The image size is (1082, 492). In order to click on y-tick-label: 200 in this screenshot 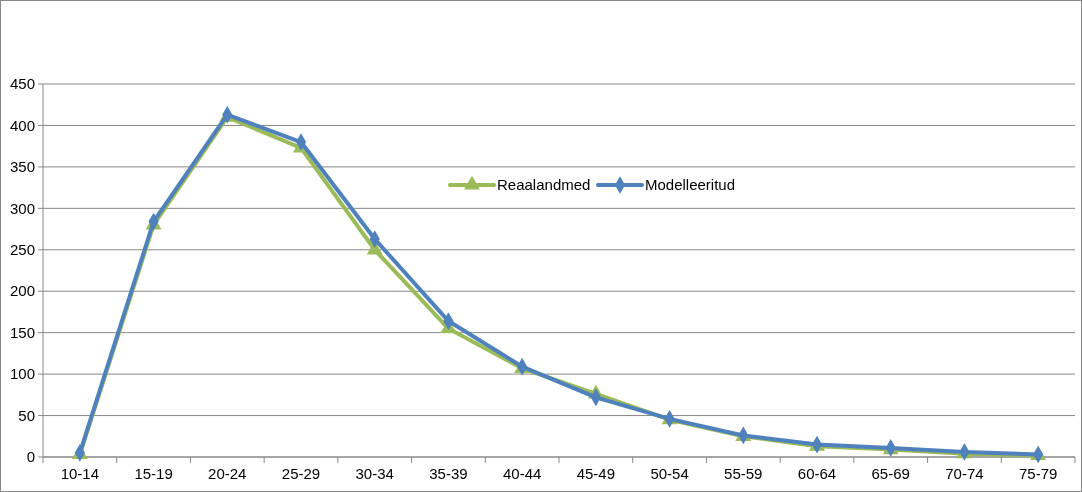, I will do `click(22, 291)`.